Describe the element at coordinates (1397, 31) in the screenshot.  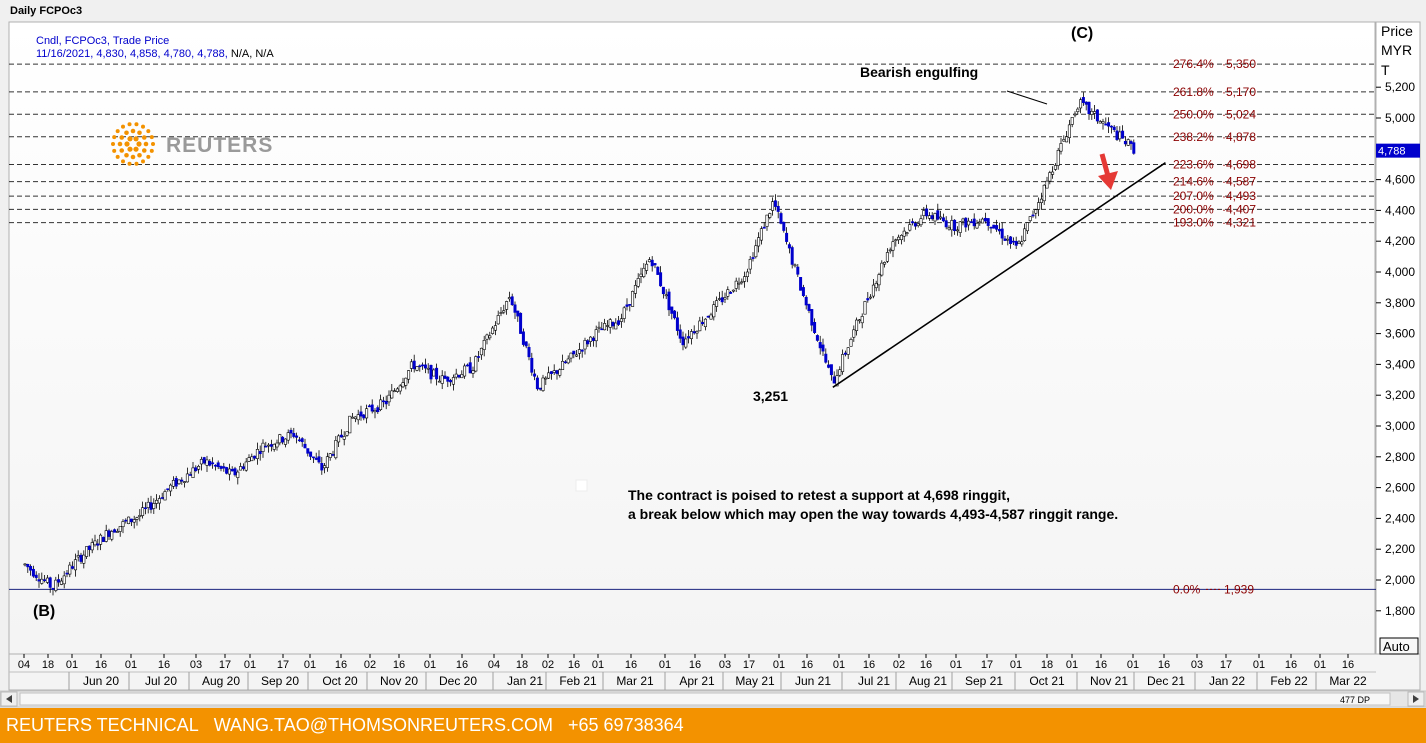
I see `price-axis-title: Price` at that location.